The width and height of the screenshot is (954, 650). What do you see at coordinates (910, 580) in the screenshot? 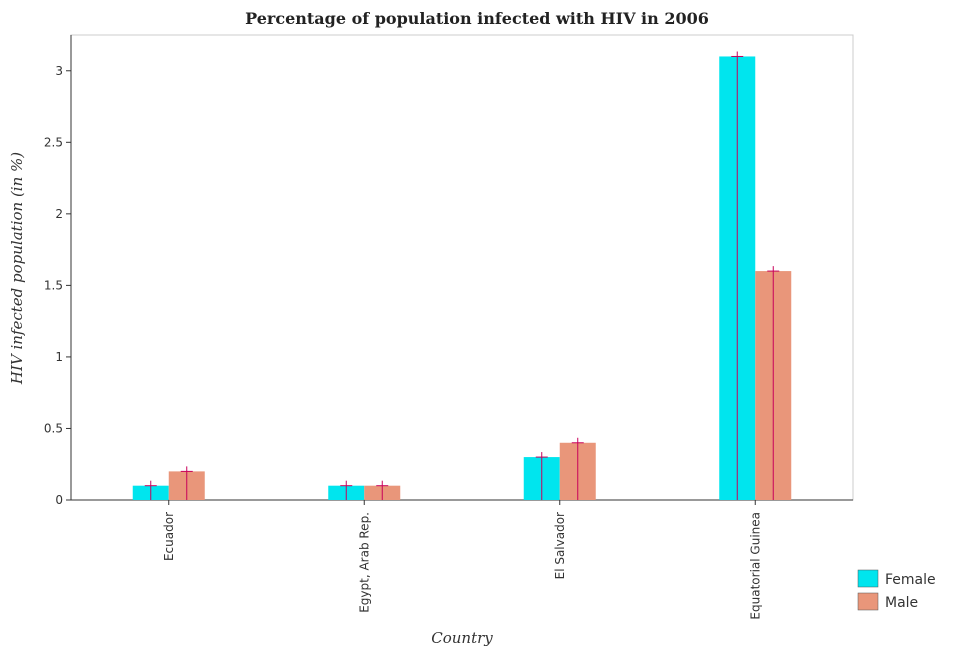
I see `legend-label-female: Female` at bounding box center [910, 580].